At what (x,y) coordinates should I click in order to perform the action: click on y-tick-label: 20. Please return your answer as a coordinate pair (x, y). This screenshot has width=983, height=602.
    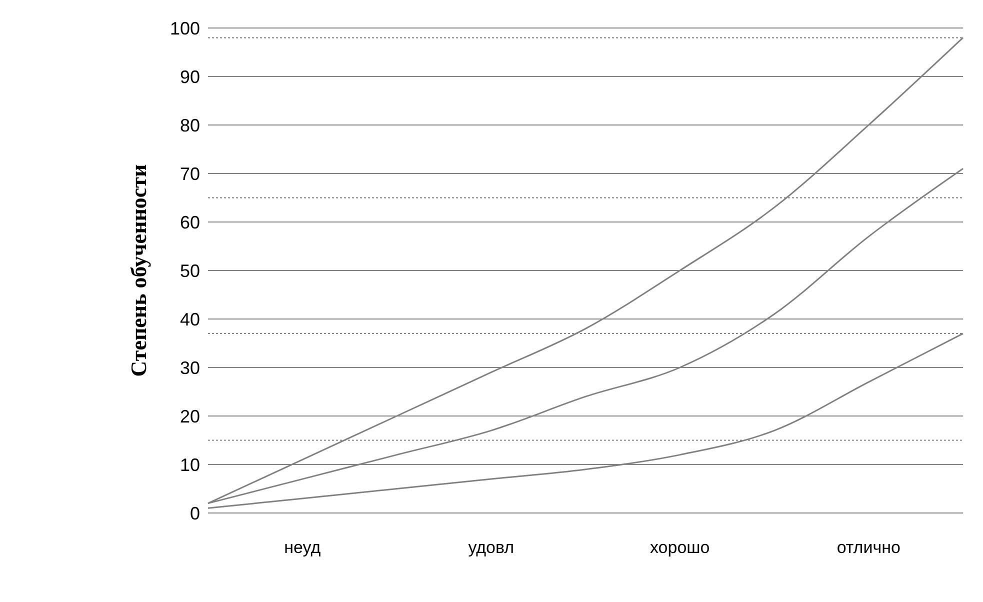
    Looking at the image, I should click on (190, 416).